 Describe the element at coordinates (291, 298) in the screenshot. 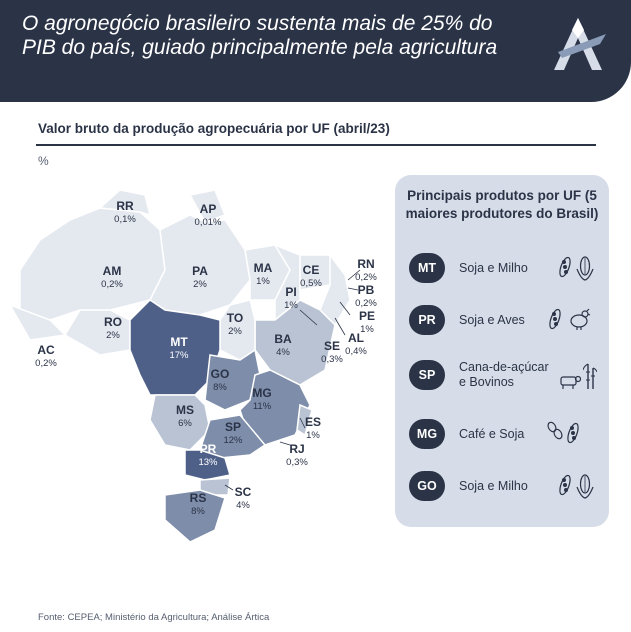

I see `state-label-pi: PI 1%` at that location.